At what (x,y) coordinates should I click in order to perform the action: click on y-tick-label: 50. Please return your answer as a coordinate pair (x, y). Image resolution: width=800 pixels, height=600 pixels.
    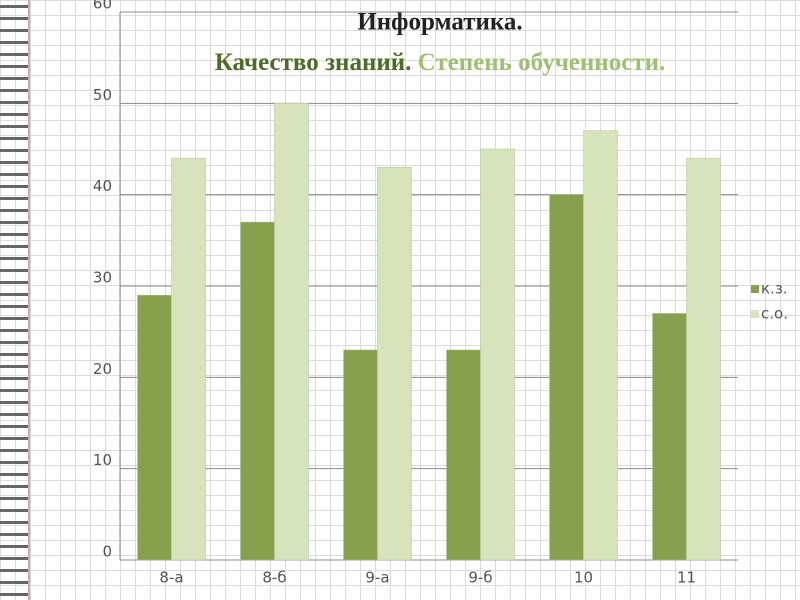
    Looking at the image, I should click on (102, 95).